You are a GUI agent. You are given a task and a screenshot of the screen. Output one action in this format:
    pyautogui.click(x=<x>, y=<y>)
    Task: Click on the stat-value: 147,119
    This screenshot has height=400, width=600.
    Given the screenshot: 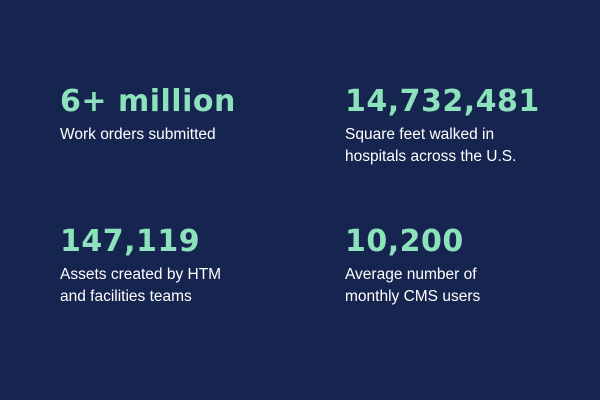 What is the action you would take?
    pyautogui.click(x=130, y=241)
    